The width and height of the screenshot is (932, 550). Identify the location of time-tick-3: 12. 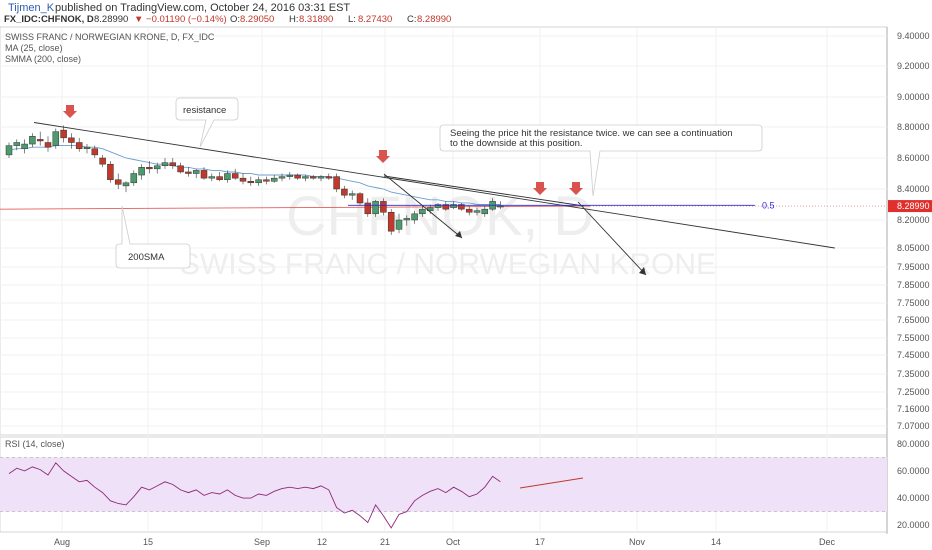
(322, 542).